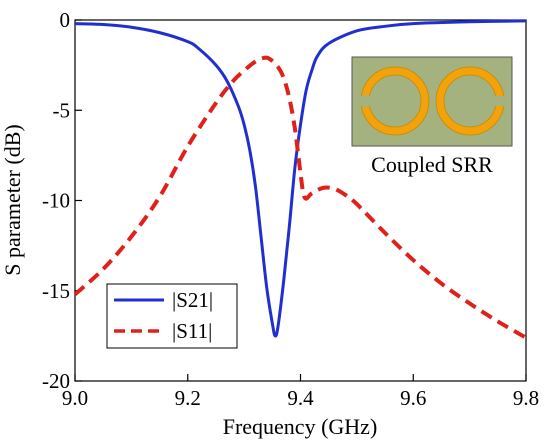 This screenshot has width=550, height=446. I want to click on legend-label-s21: |S21|, so click(192, 300).